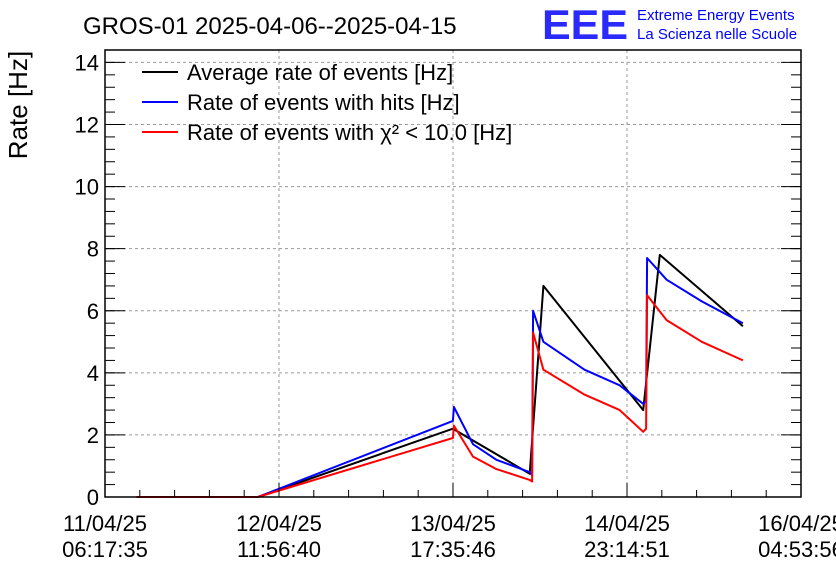  Describe the element at coordinates (453, 523) in the screenshot. I see `x-tick-label-date: 13/04/25` at that location.